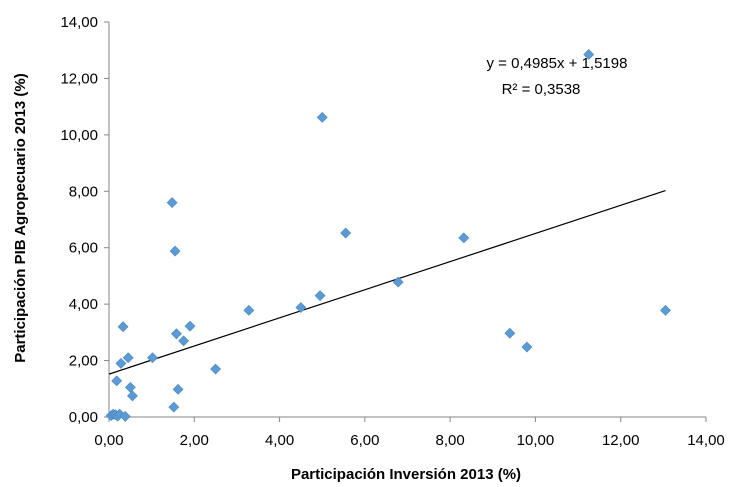 The height and width of the screenshot is (487, 731). I want to click on y-tick-label: 10,00, so click(79, 135).